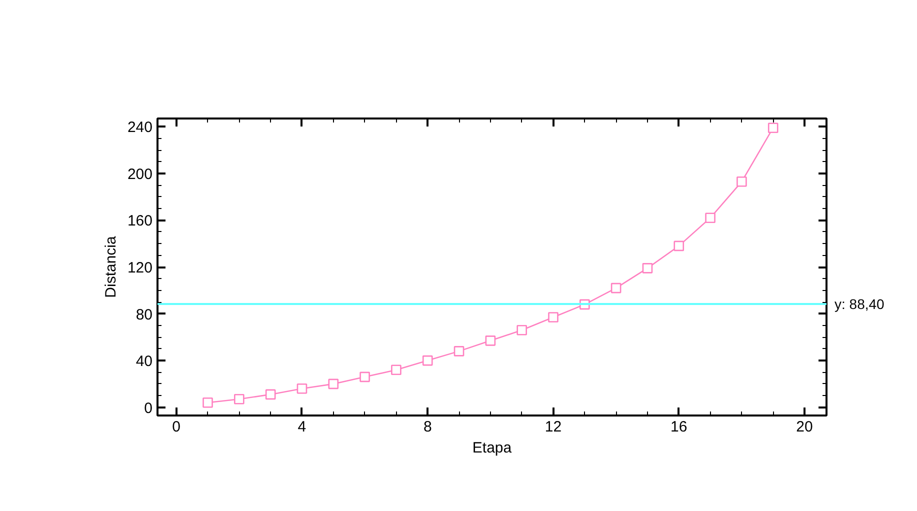 The image size is (917, 511). Describe the element at coordinates (140, 268) in the screenshot. I see `y-tick-label: 120` at that location.